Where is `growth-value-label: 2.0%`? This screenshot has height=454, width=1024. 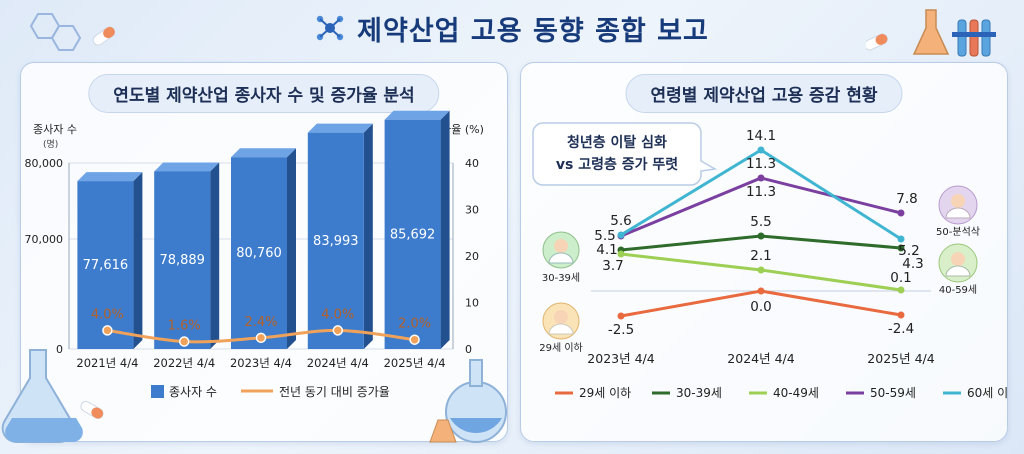
growth-value-label: 2.0% is located at coordinates (414, 324).